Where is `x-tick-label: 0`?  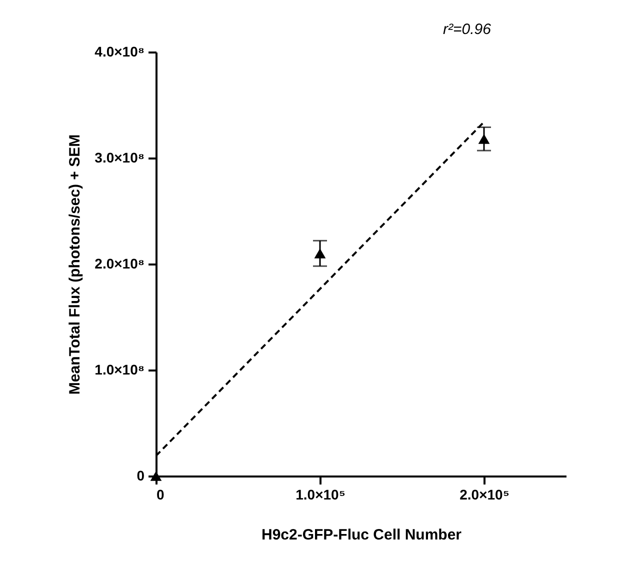
x-tick-label: 0 is located at coordinates (160, 494).